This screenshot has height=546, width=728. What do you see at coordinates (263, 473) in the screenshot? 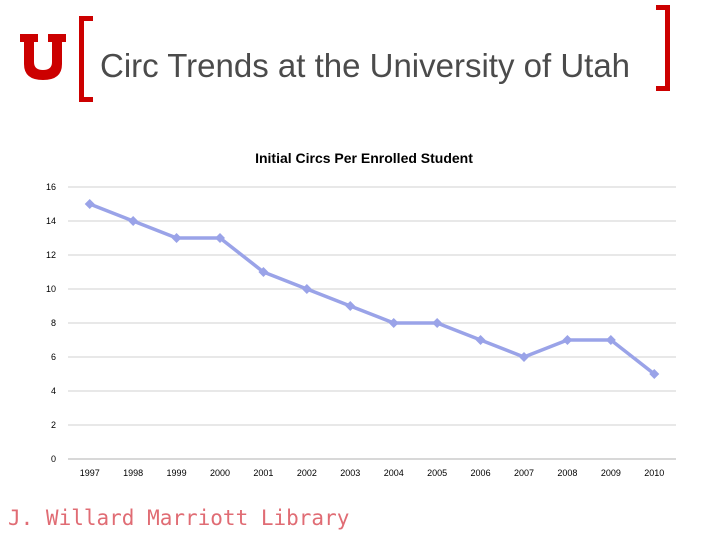
I see `x-tick-label: 2001` at bounding box center [263, 473].